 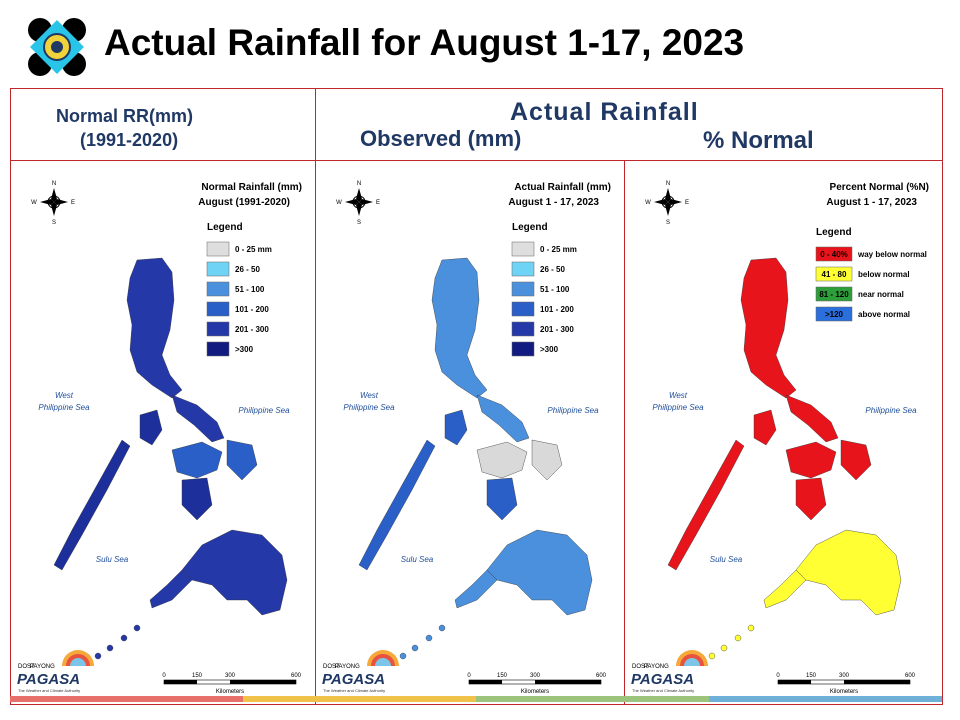 I want to click on map-title-line1: Actual Rainfall (mm), so click(x=562, y=187).